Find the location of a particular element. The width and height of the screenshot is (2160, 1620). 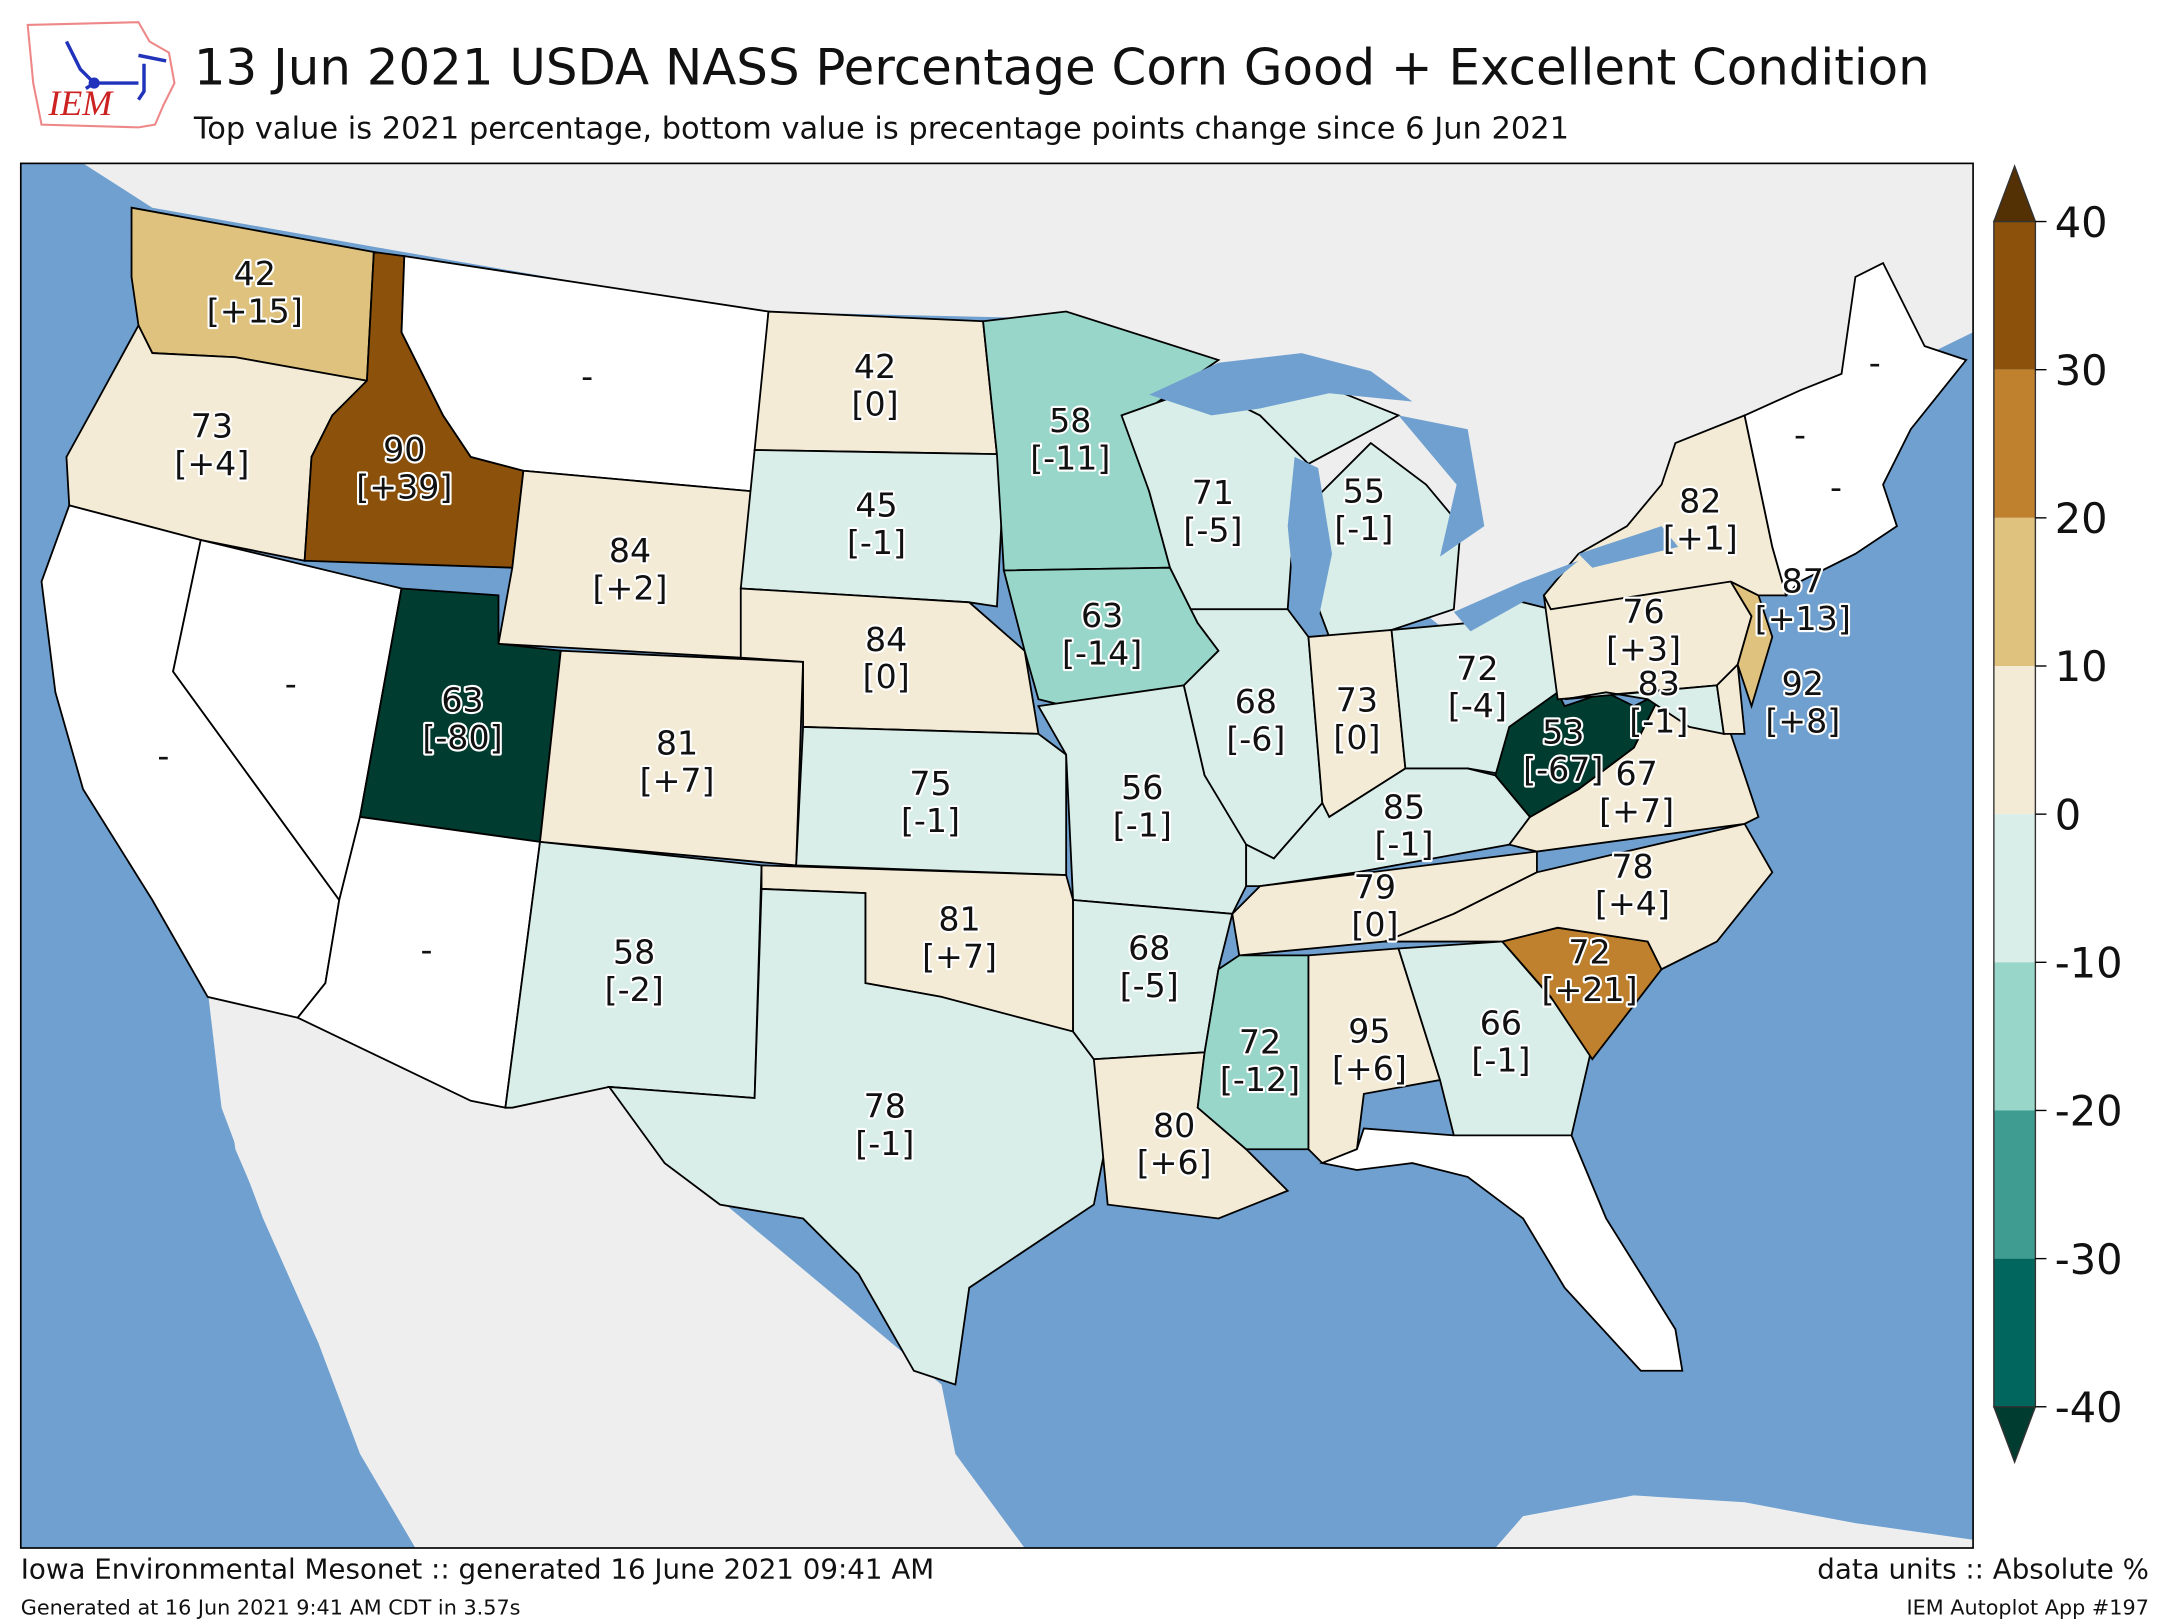

colorbar-tick-label: 20 is located at coordinates (2081, 518).